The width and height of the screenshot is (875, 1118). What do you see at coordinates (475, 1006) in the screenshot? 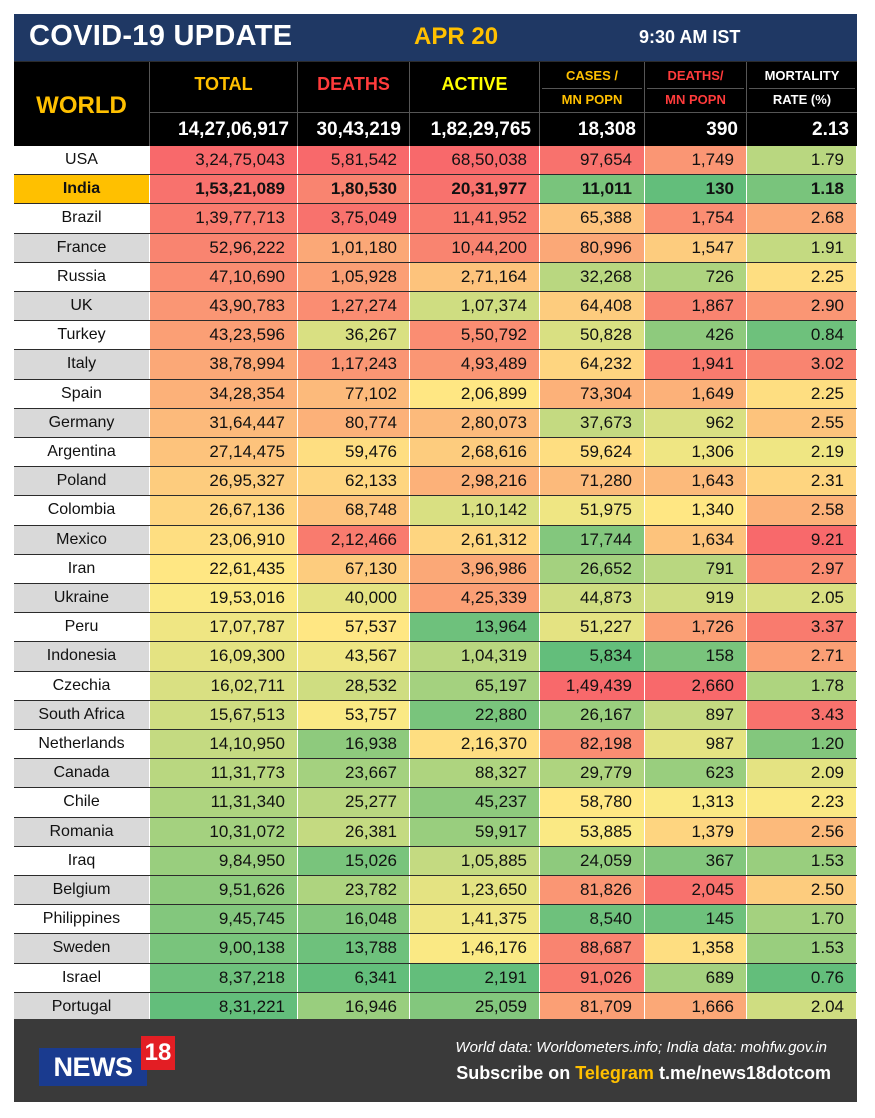
I see `cell-active: 25,059` at bounding box center [475, 1006].